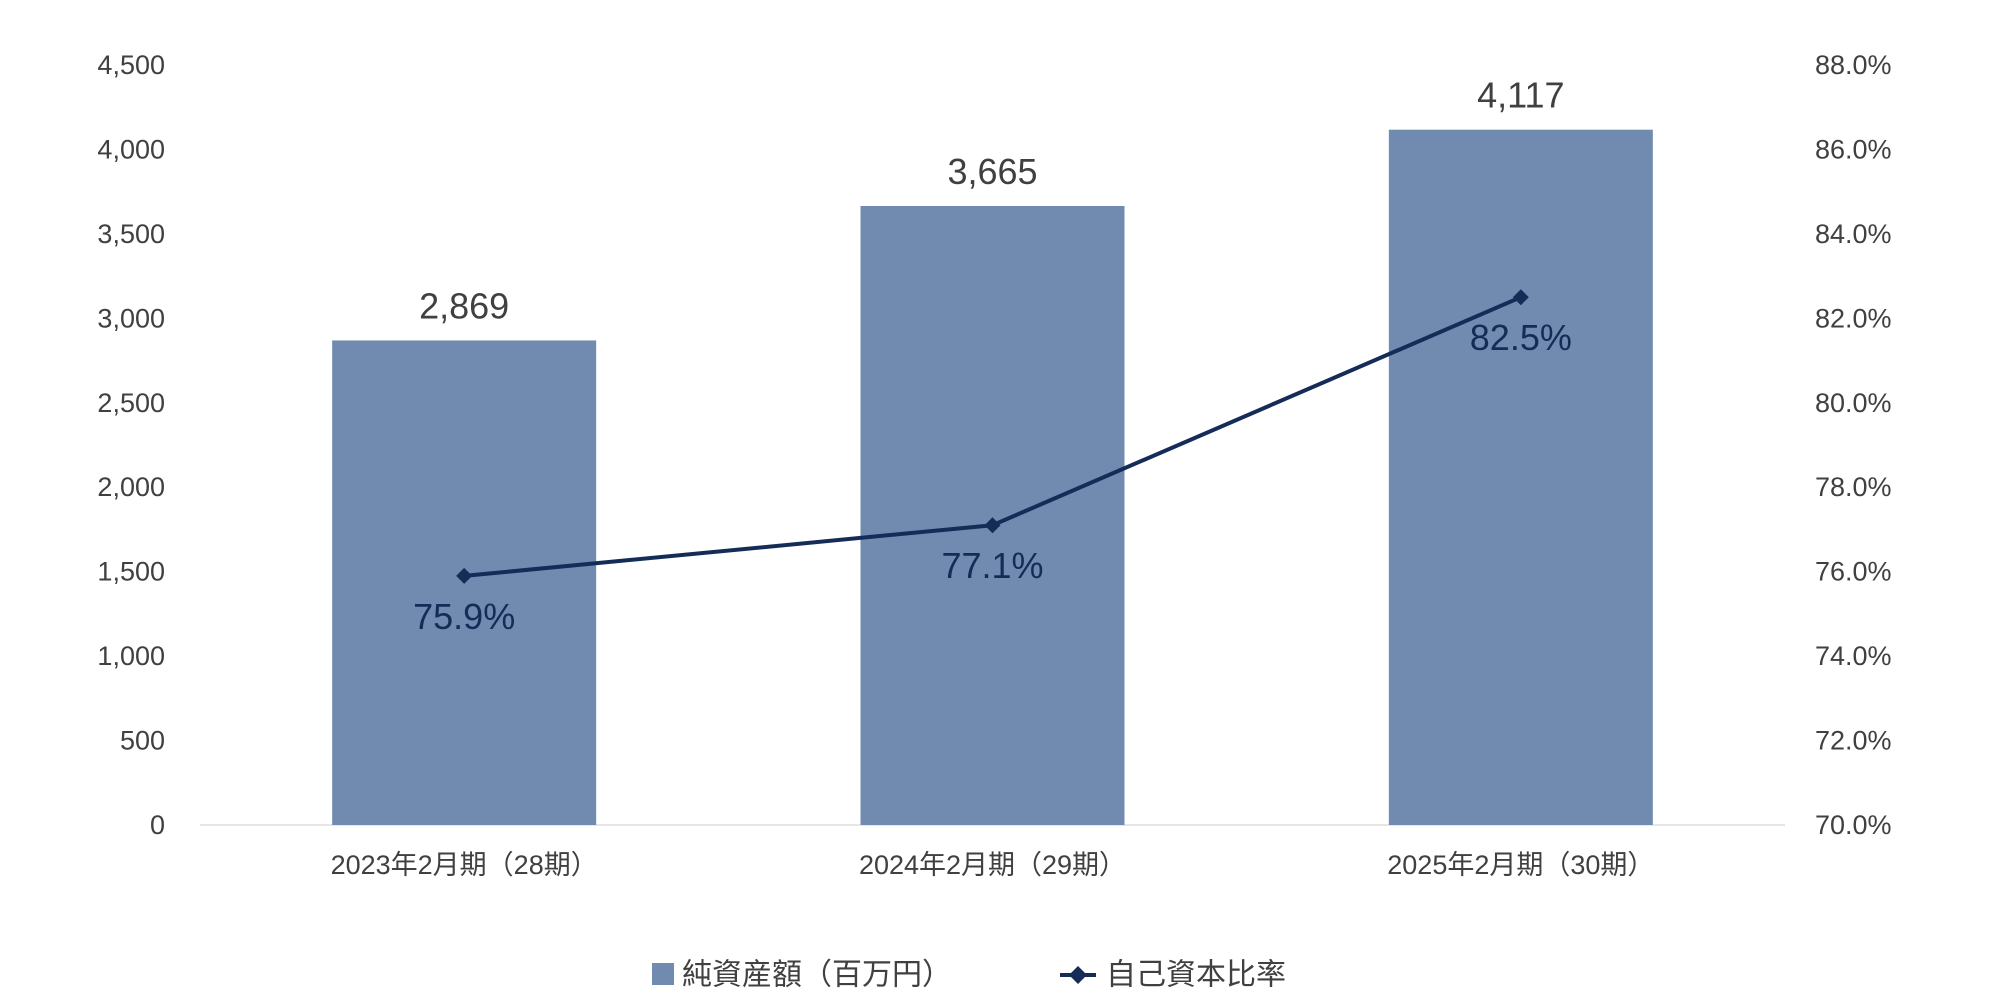 Image resolution: width=2000 pixels, height=1000 pixels. Describe the element at coordinates (131, 656) in the screenshot. I see `left-tick-label: 1,000` at that location.